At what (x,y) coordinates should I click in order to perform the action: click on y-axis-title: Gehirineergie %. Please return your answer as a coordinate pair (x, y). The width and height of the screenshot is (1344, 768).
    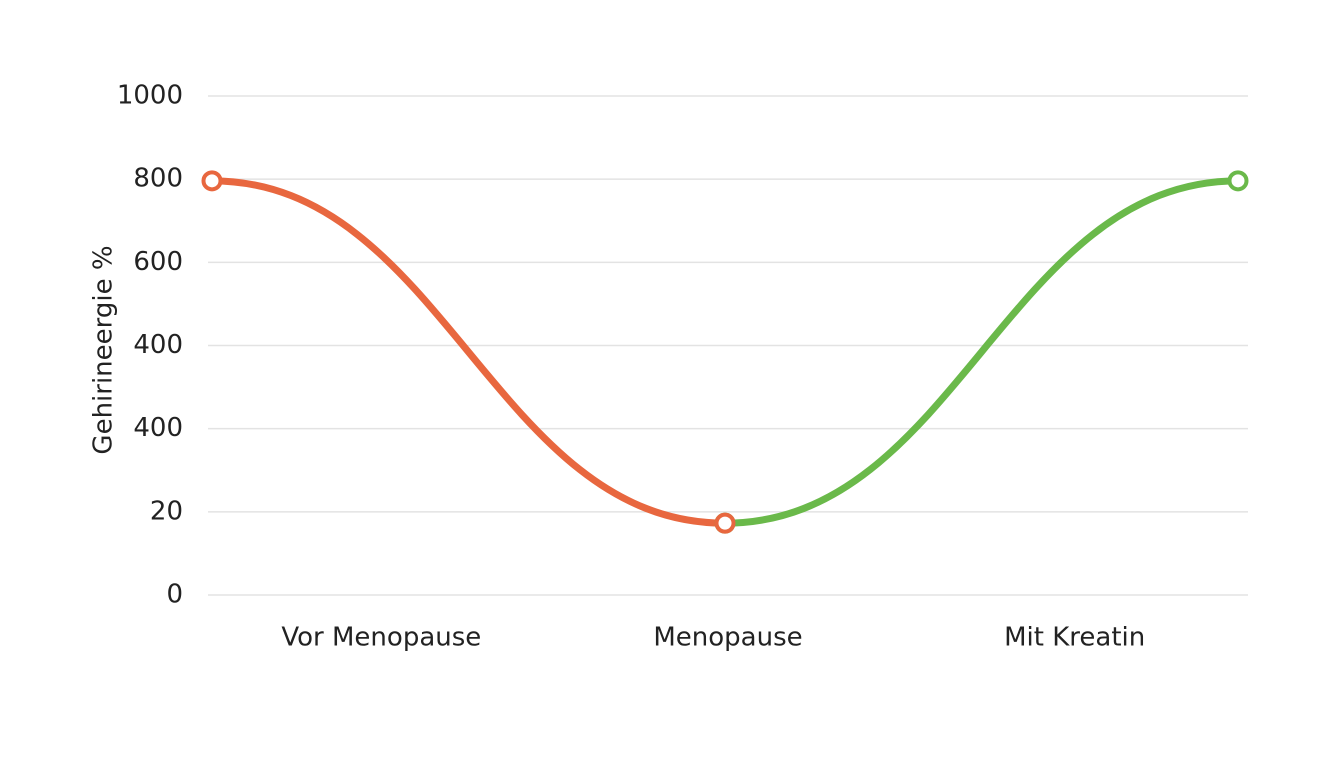
    Looking at the image, I should click on (104, 349).